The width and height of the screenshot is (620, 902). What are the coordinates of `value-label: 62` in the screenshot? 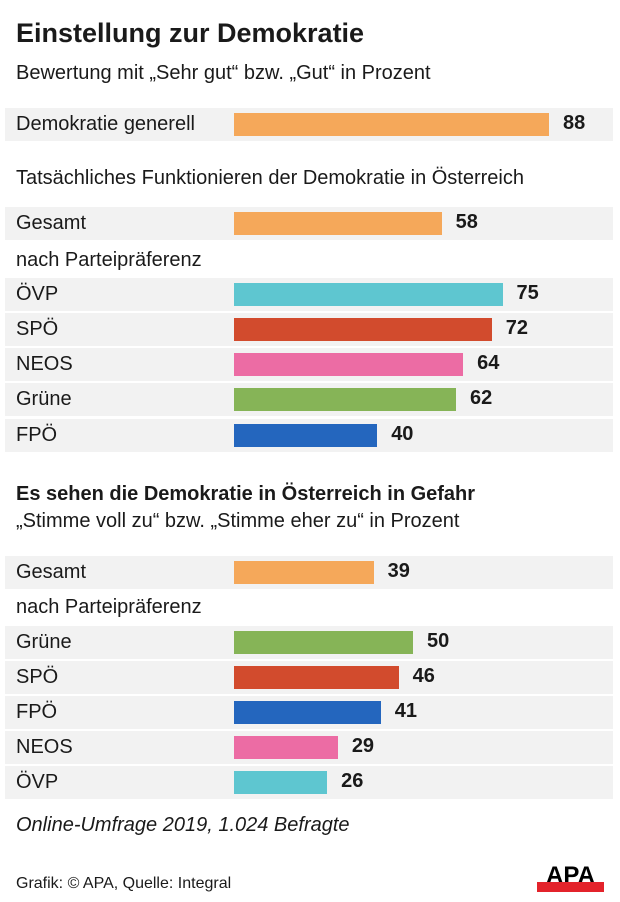 It's located at (481, 398).